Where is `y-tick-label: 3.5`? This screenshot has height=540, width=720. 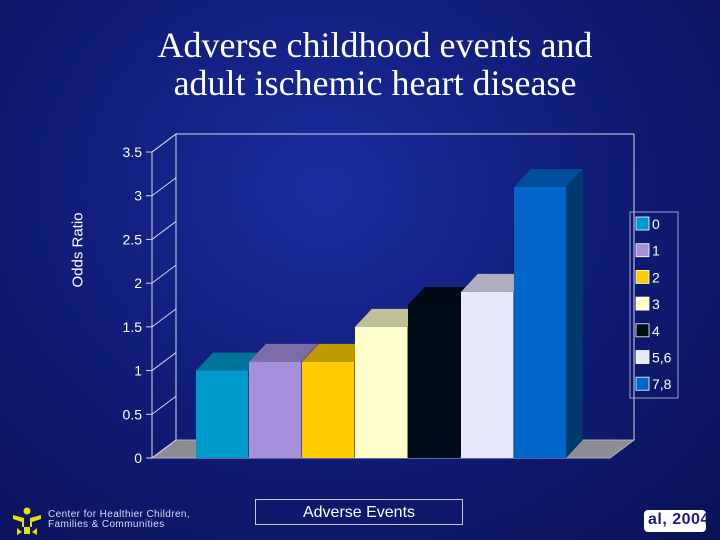 y-tick-label: 3.5 is located at coordinates (133, 152).